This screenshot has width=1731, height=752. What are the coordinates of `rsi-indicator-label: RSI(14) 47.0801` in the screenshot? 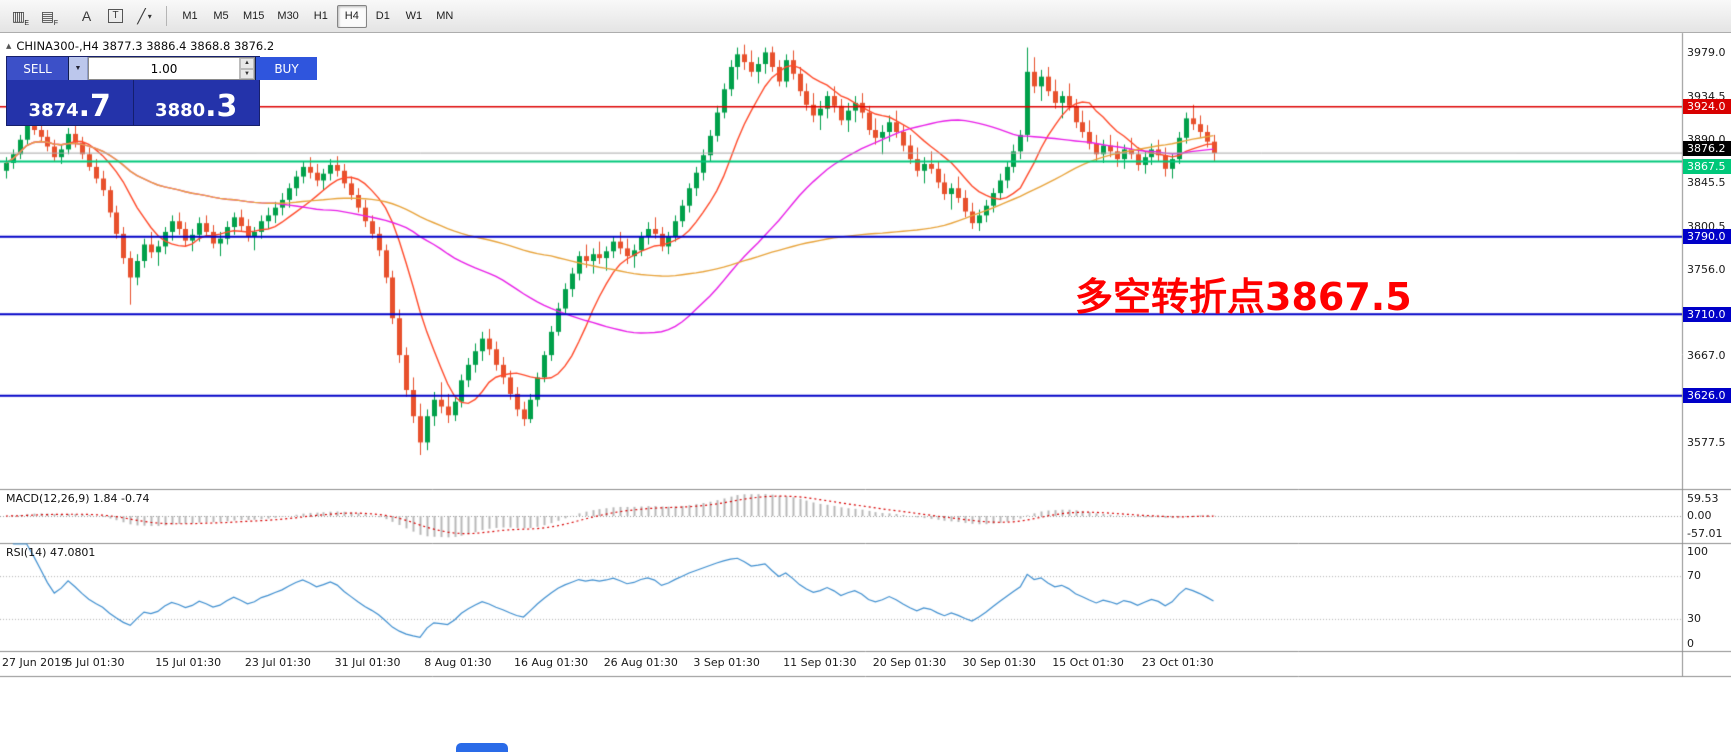 It's located at (51, 552).